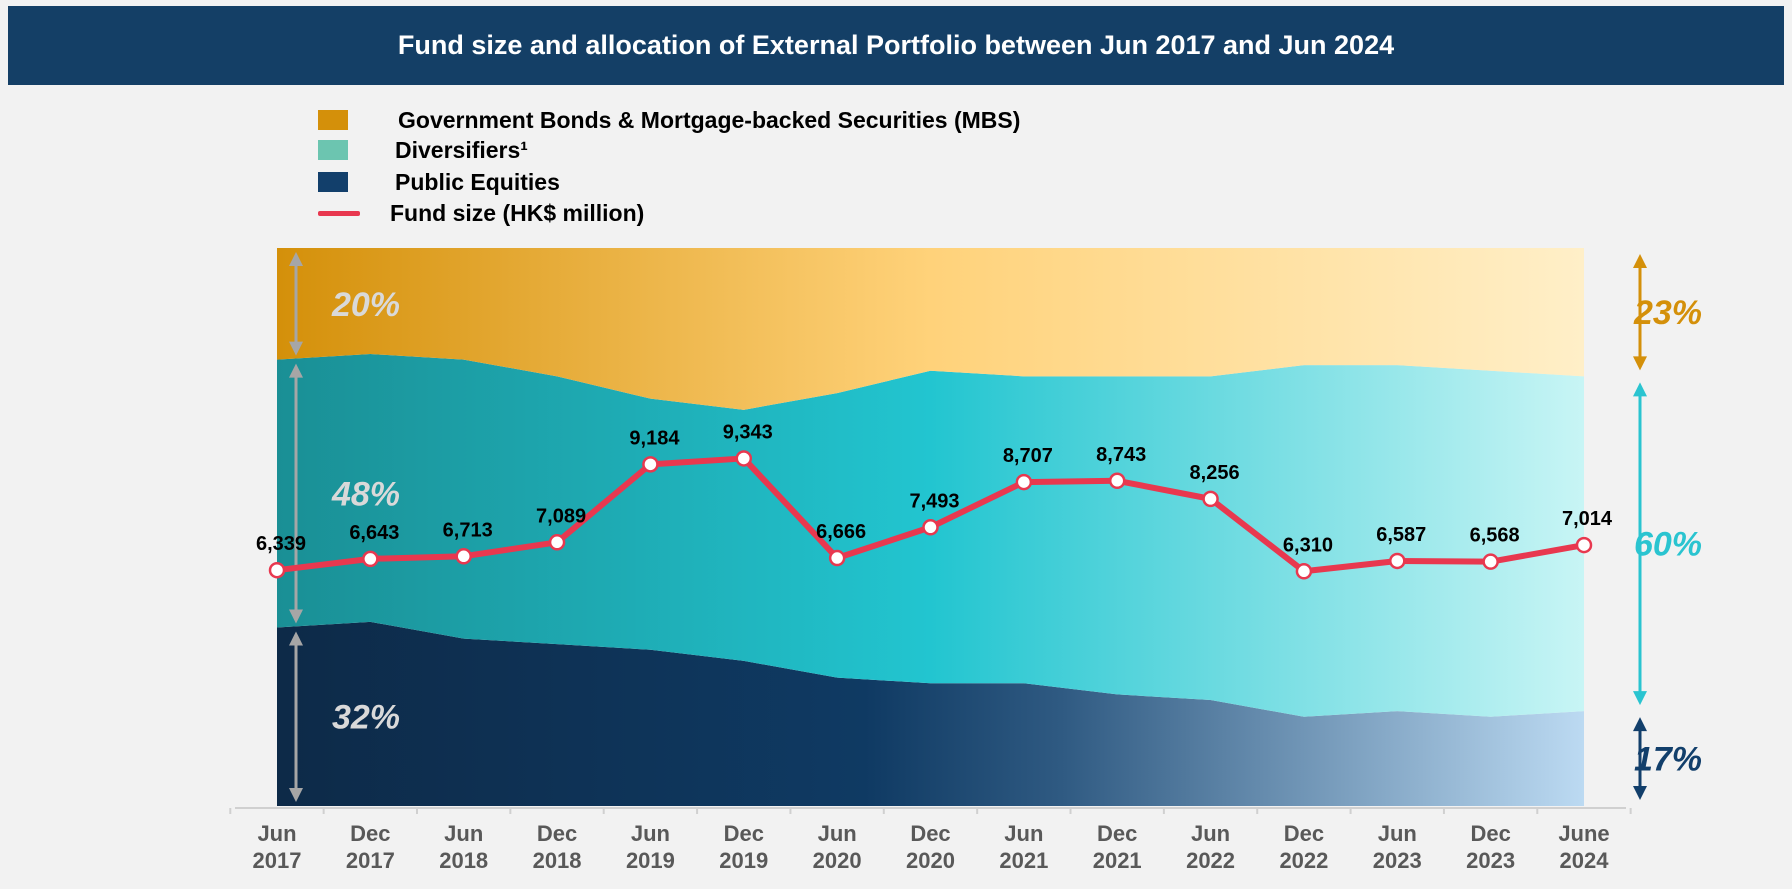 Image resolution: width=1792 pixels, height=889 pixels. Describe the element at coordinates (468, 530) in the screenshot. I see `data-label: 6,713` at that location.